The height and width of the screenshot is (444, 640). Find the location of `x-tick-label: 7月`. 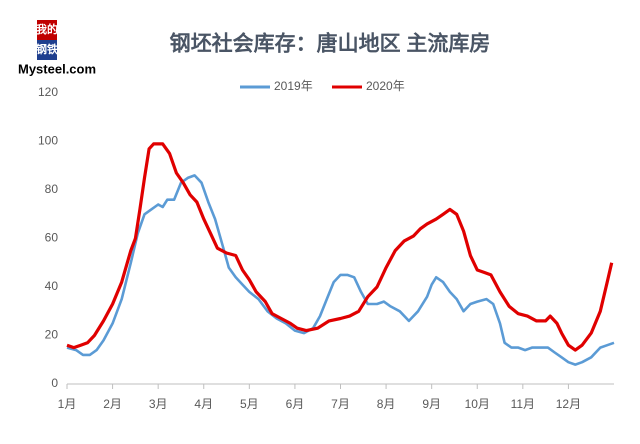

x-tick-label: 7月 is located at coordinates (340, 404).